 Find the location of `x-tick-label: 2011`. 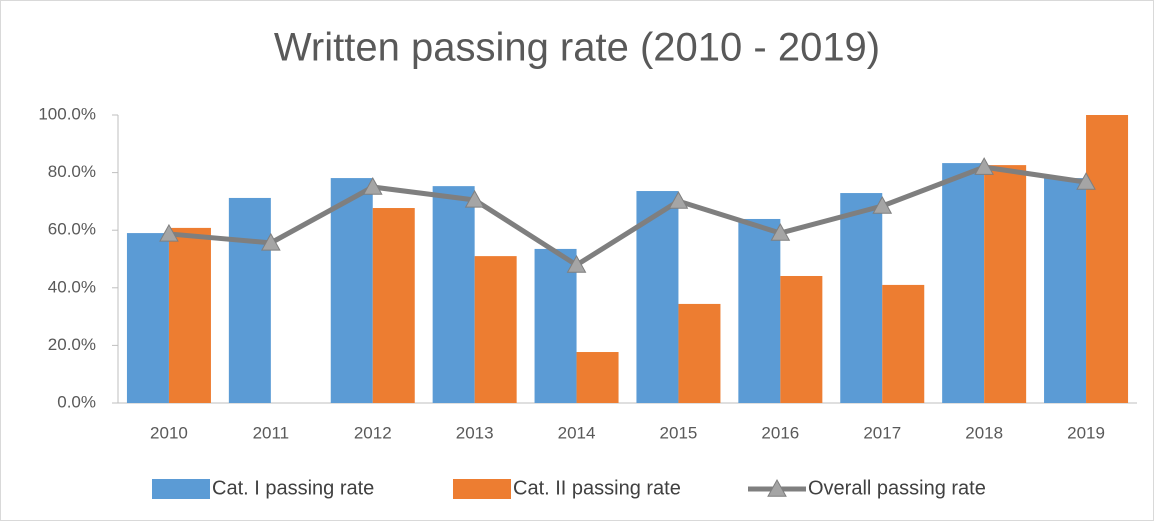

x-tick-label: 2011 is located at coordinates (271, 432).